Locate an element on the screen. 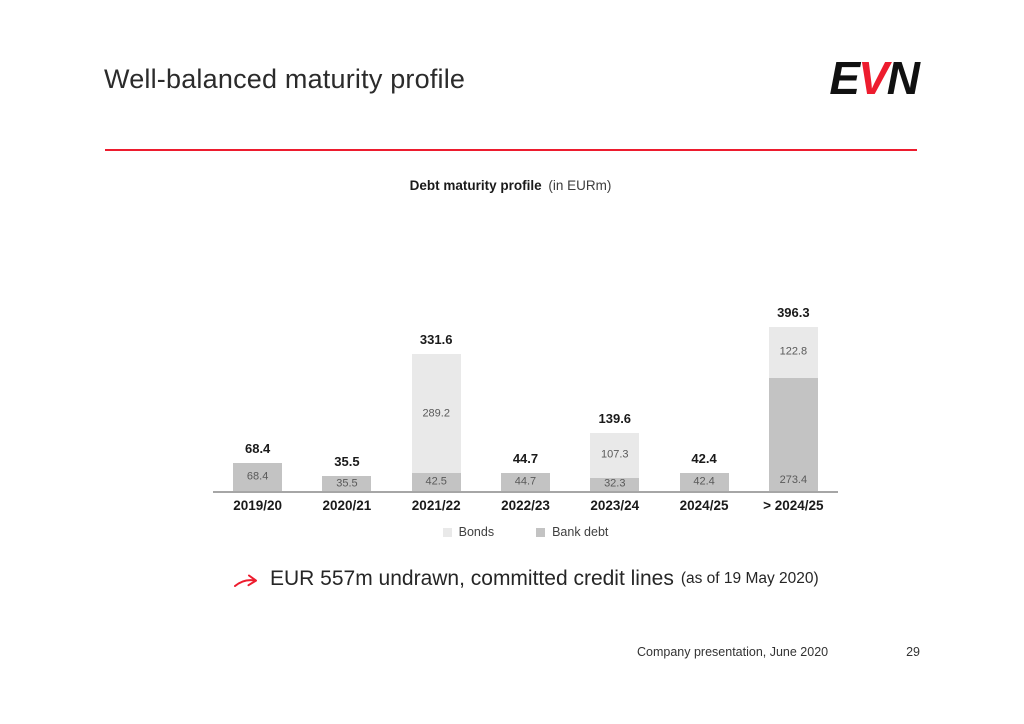 The height and width of the screenshot is (724, 1024). bar-segment-bank-debt: 35.5 is located at coordinates (347, 483).